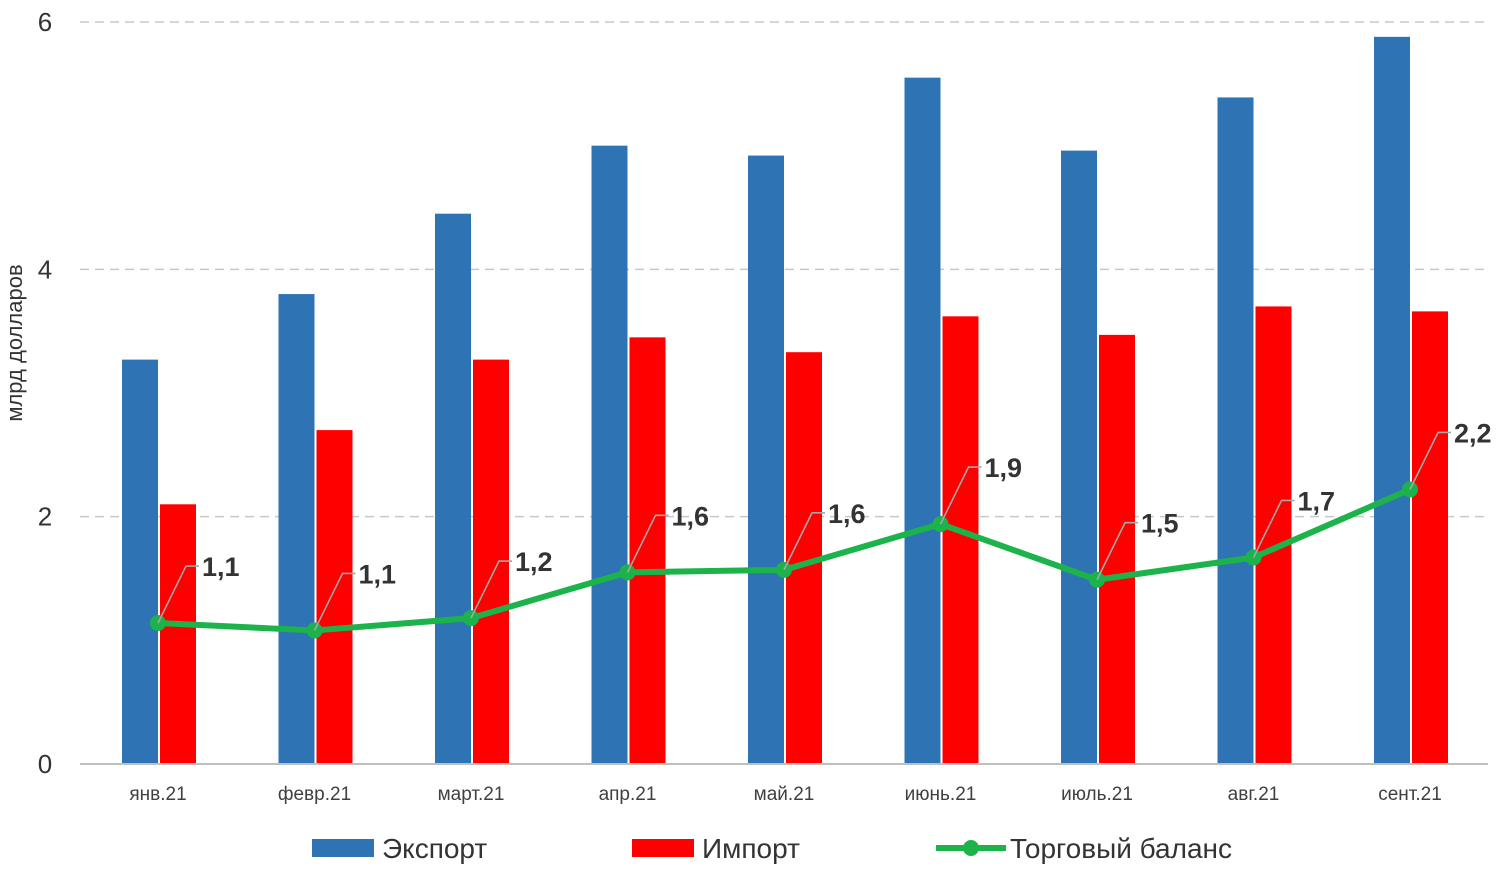 The width and height of the screenshot is (1500, 872). I want to click on legend: Экспорт Импорт Торговый баланс, so click(772, 848).